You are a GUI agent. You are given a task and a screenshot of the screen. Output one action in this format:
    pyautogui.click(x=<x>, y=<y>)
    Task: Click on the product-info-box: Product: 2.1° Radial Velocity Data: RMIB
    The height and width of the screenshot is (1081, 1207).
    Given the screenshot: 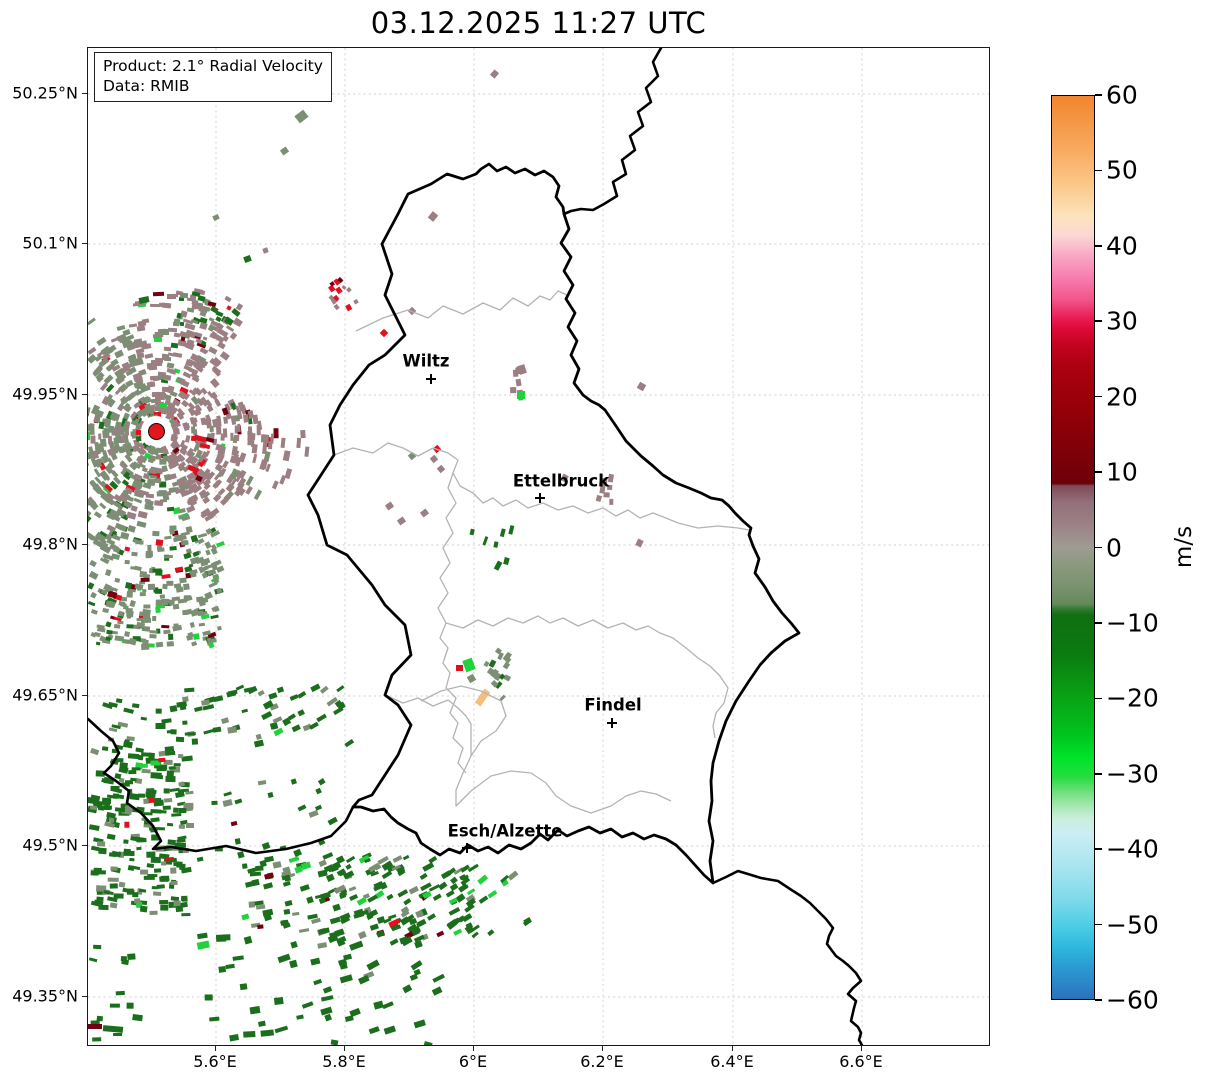 What is the action you would take?
    pyautogui.click(x=213, y=77)
    